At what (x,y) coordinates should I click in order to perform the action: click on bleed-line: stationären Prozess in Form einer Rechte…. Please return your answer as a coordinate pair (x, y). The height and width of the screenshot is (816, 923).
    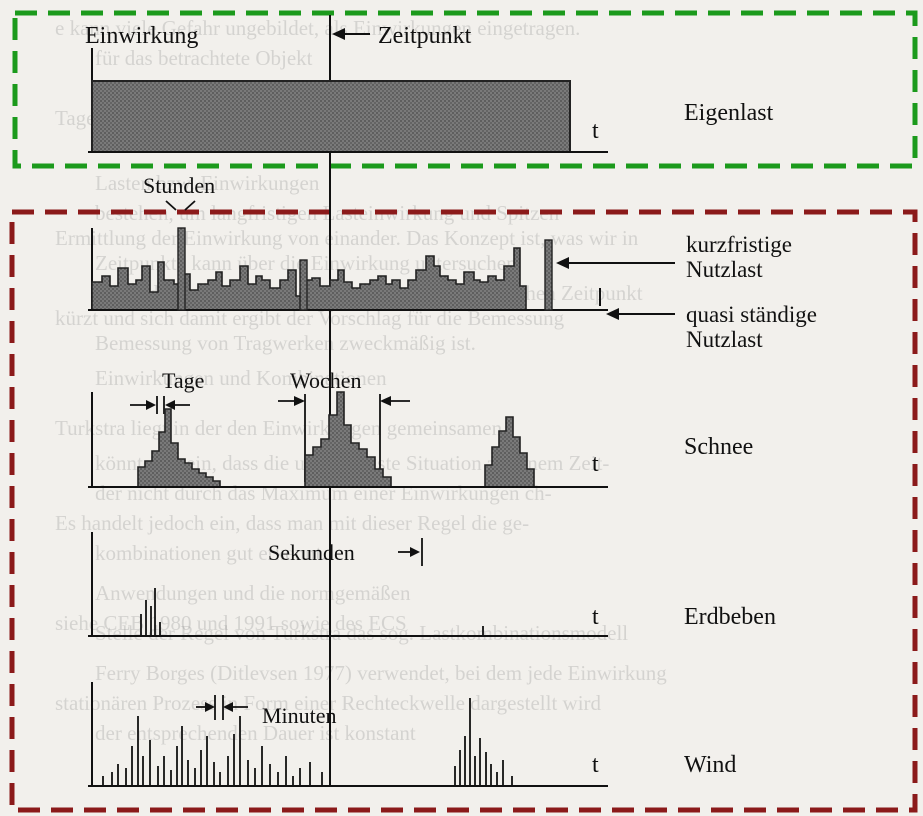
    Looking at the image, I should click on (328, 703).